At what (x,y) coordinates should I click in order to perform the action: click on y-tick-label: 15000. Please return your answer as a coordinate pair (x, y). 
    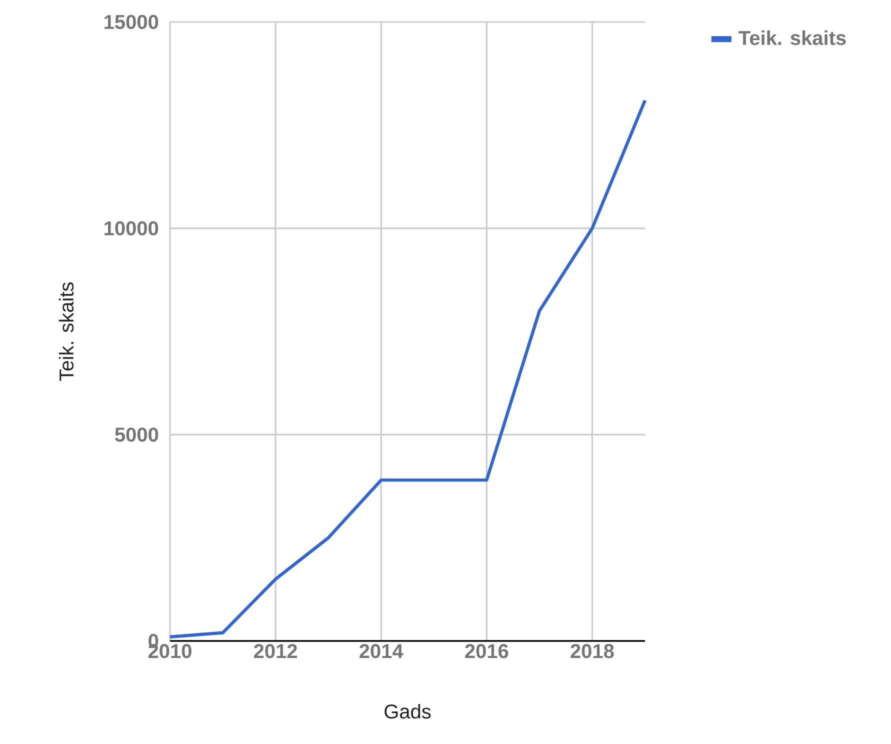
    Looking at the image, I should click on (131, 22).